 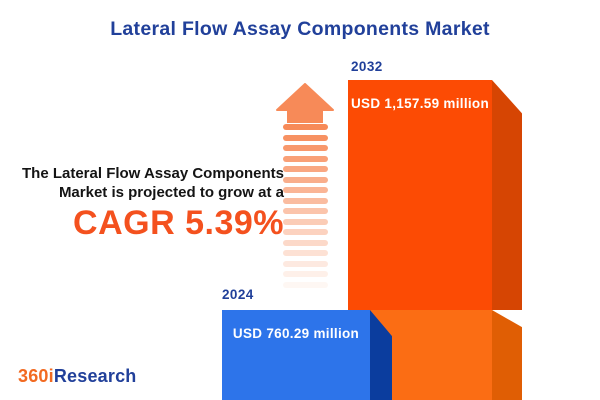 I want to click on bar-2024-face: USD 760.29 million, so click(x=296, y=355).